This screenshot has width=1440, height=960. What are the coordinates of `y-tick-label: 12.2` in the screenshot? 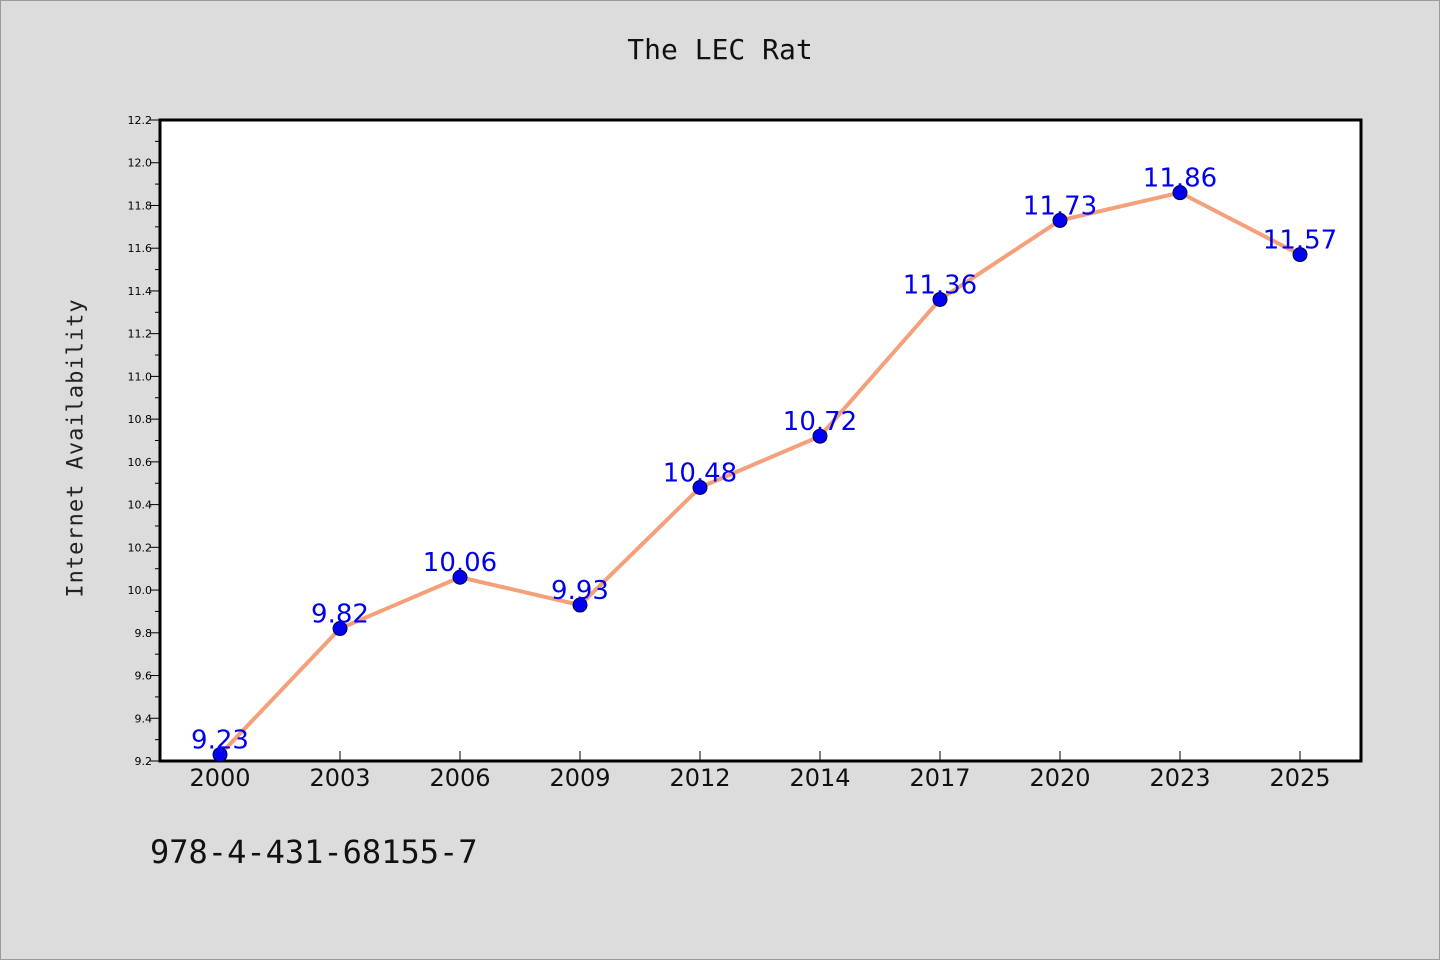 It's located at (140, 120).